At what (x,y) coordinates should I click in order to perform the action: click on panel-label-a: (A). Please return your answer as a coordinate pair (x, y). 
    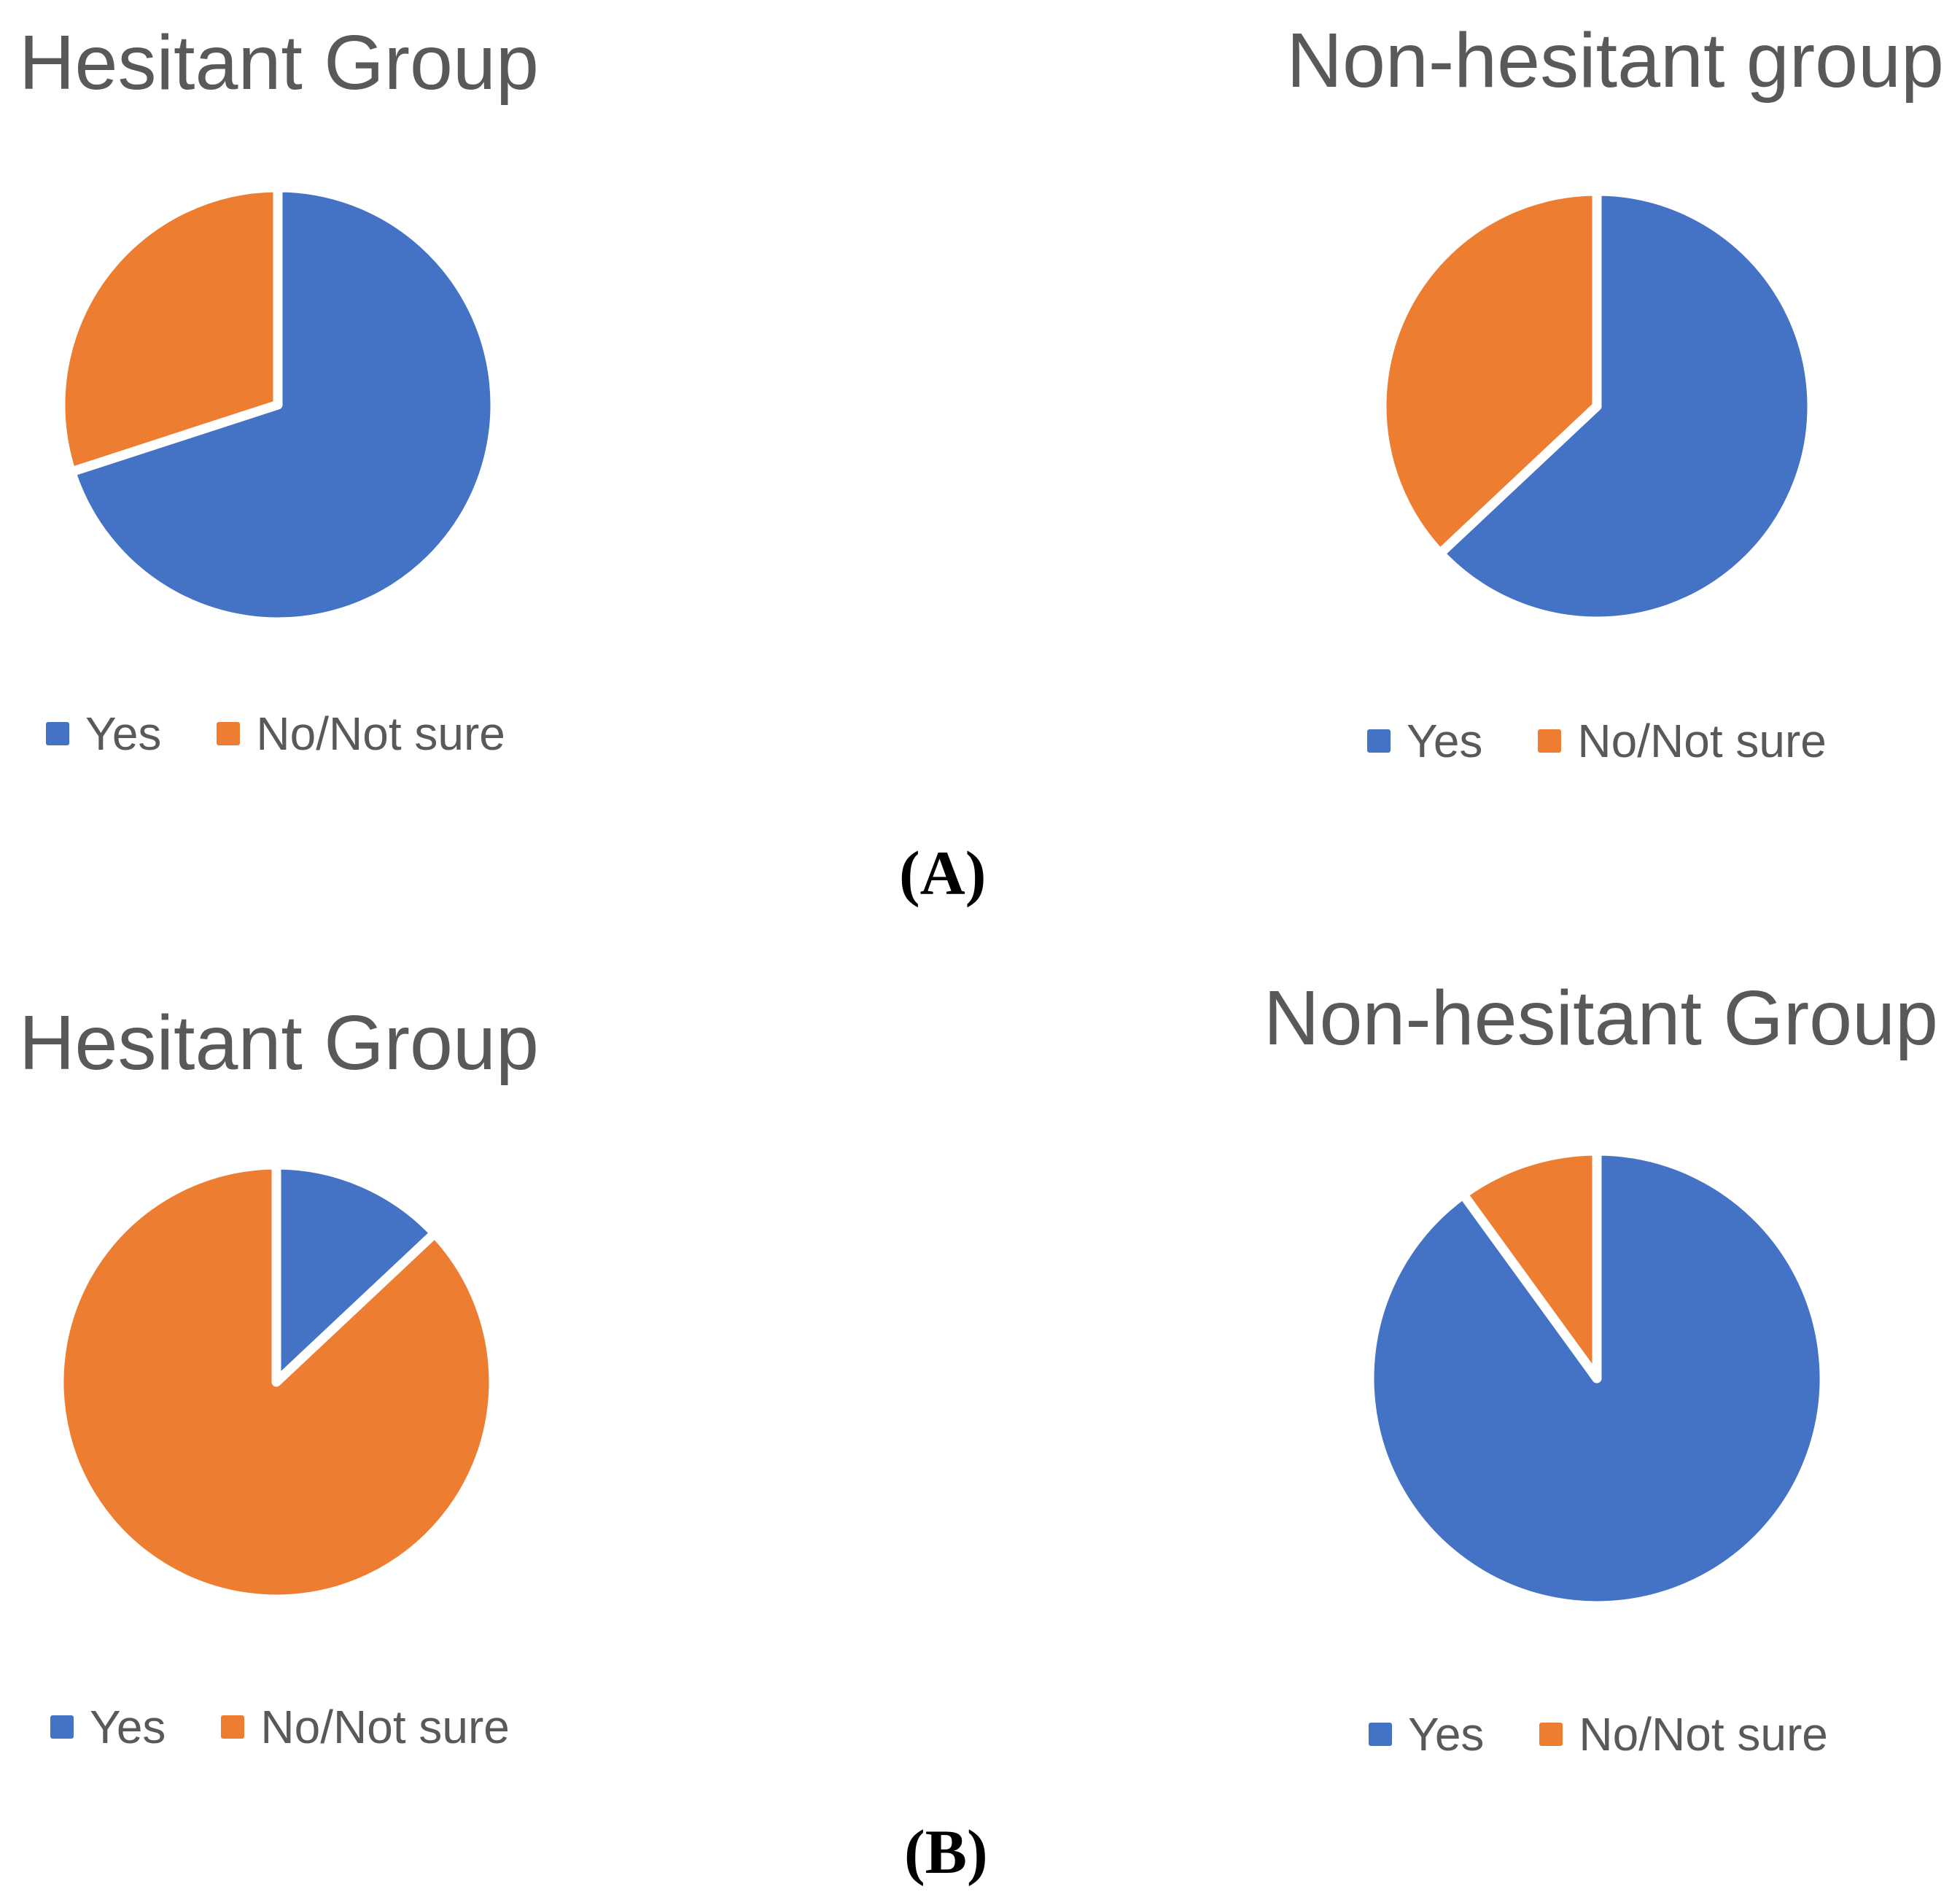
    Looking at the image, I should click on (943, 873).